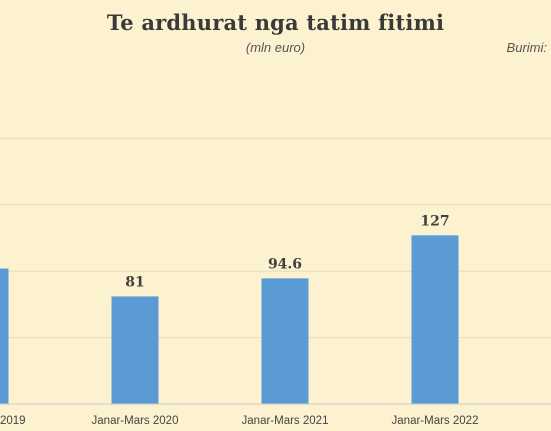  I want to click on x-tick-label-3: Janar-Mars 2022, so click(435, 421).